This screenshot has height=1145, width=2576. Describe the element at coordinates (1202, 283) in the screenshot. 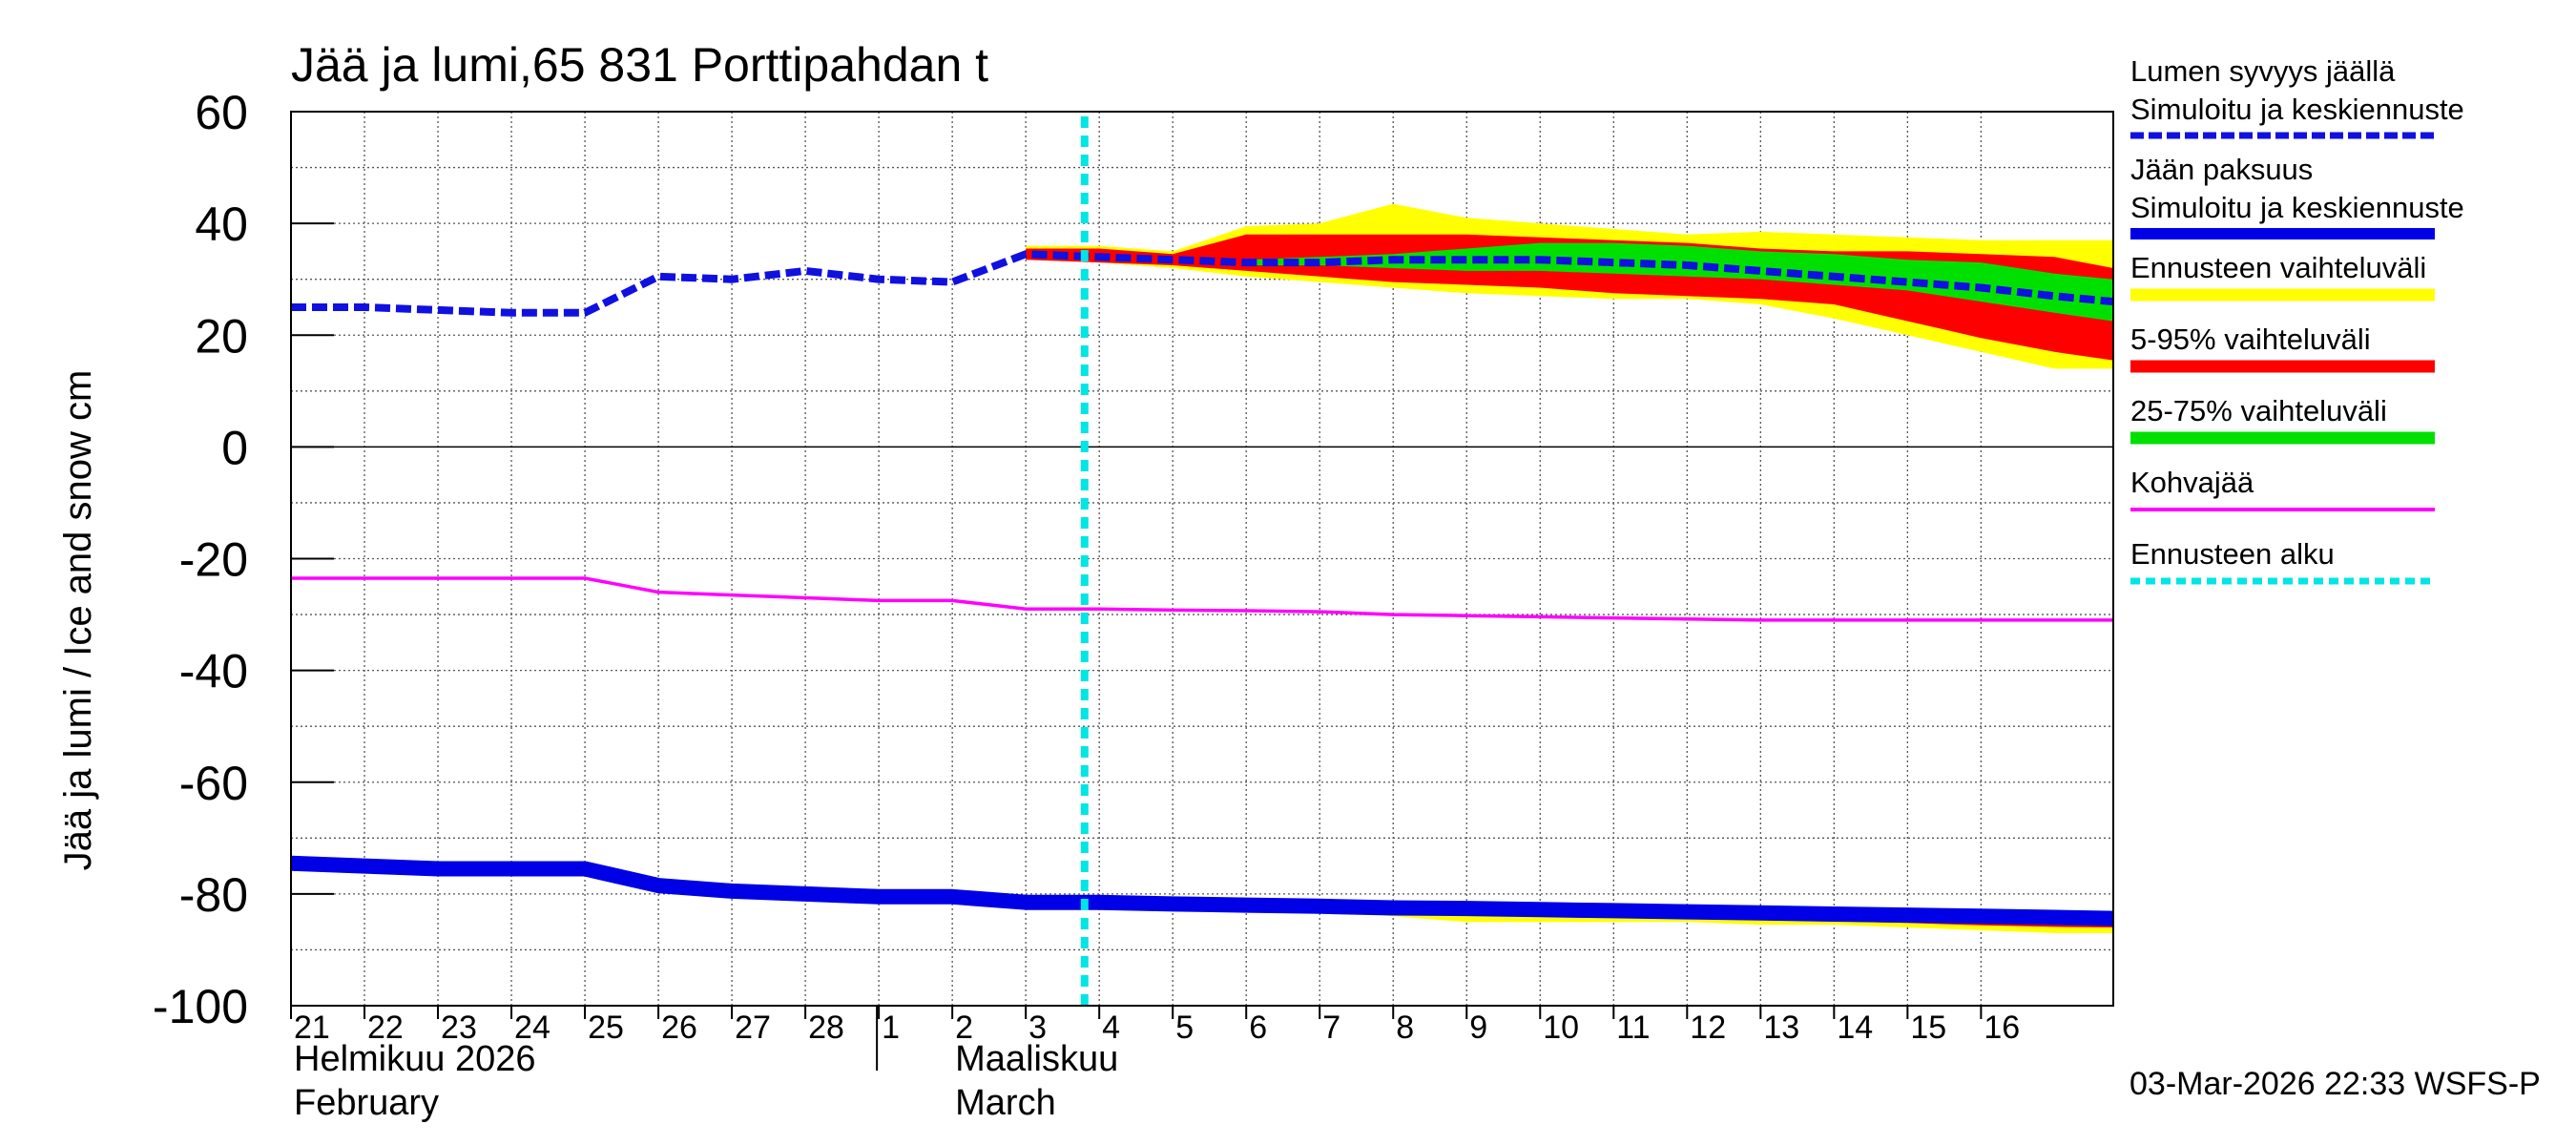

I see `snow-depth-line` at that location.